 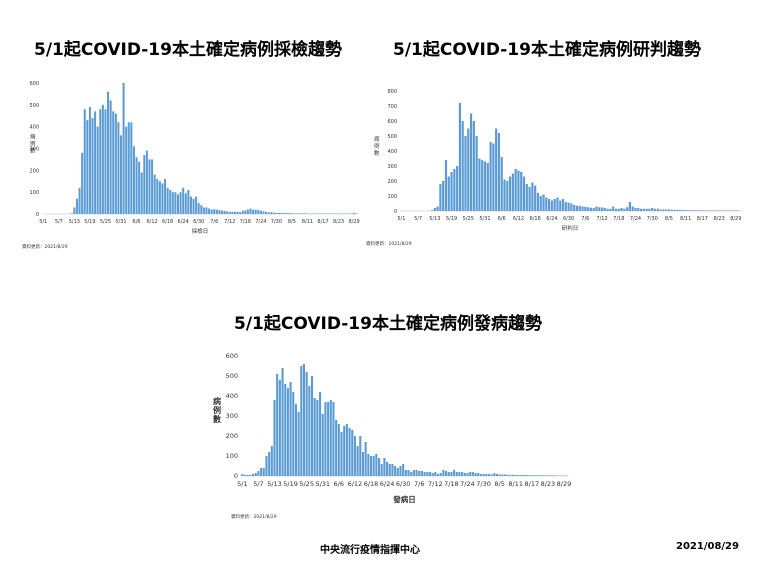 What do you see at coordinates (200, 231) in the screenshot?
I see `x-axis-label: 採檢日` at bounding box center [200, 231].